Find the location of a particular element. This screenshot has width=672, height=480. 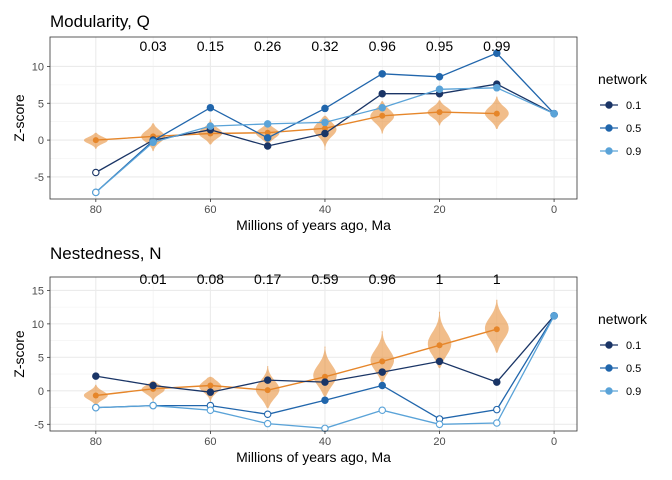

legend-label: 0.5 is located at coordinates (633, 369).